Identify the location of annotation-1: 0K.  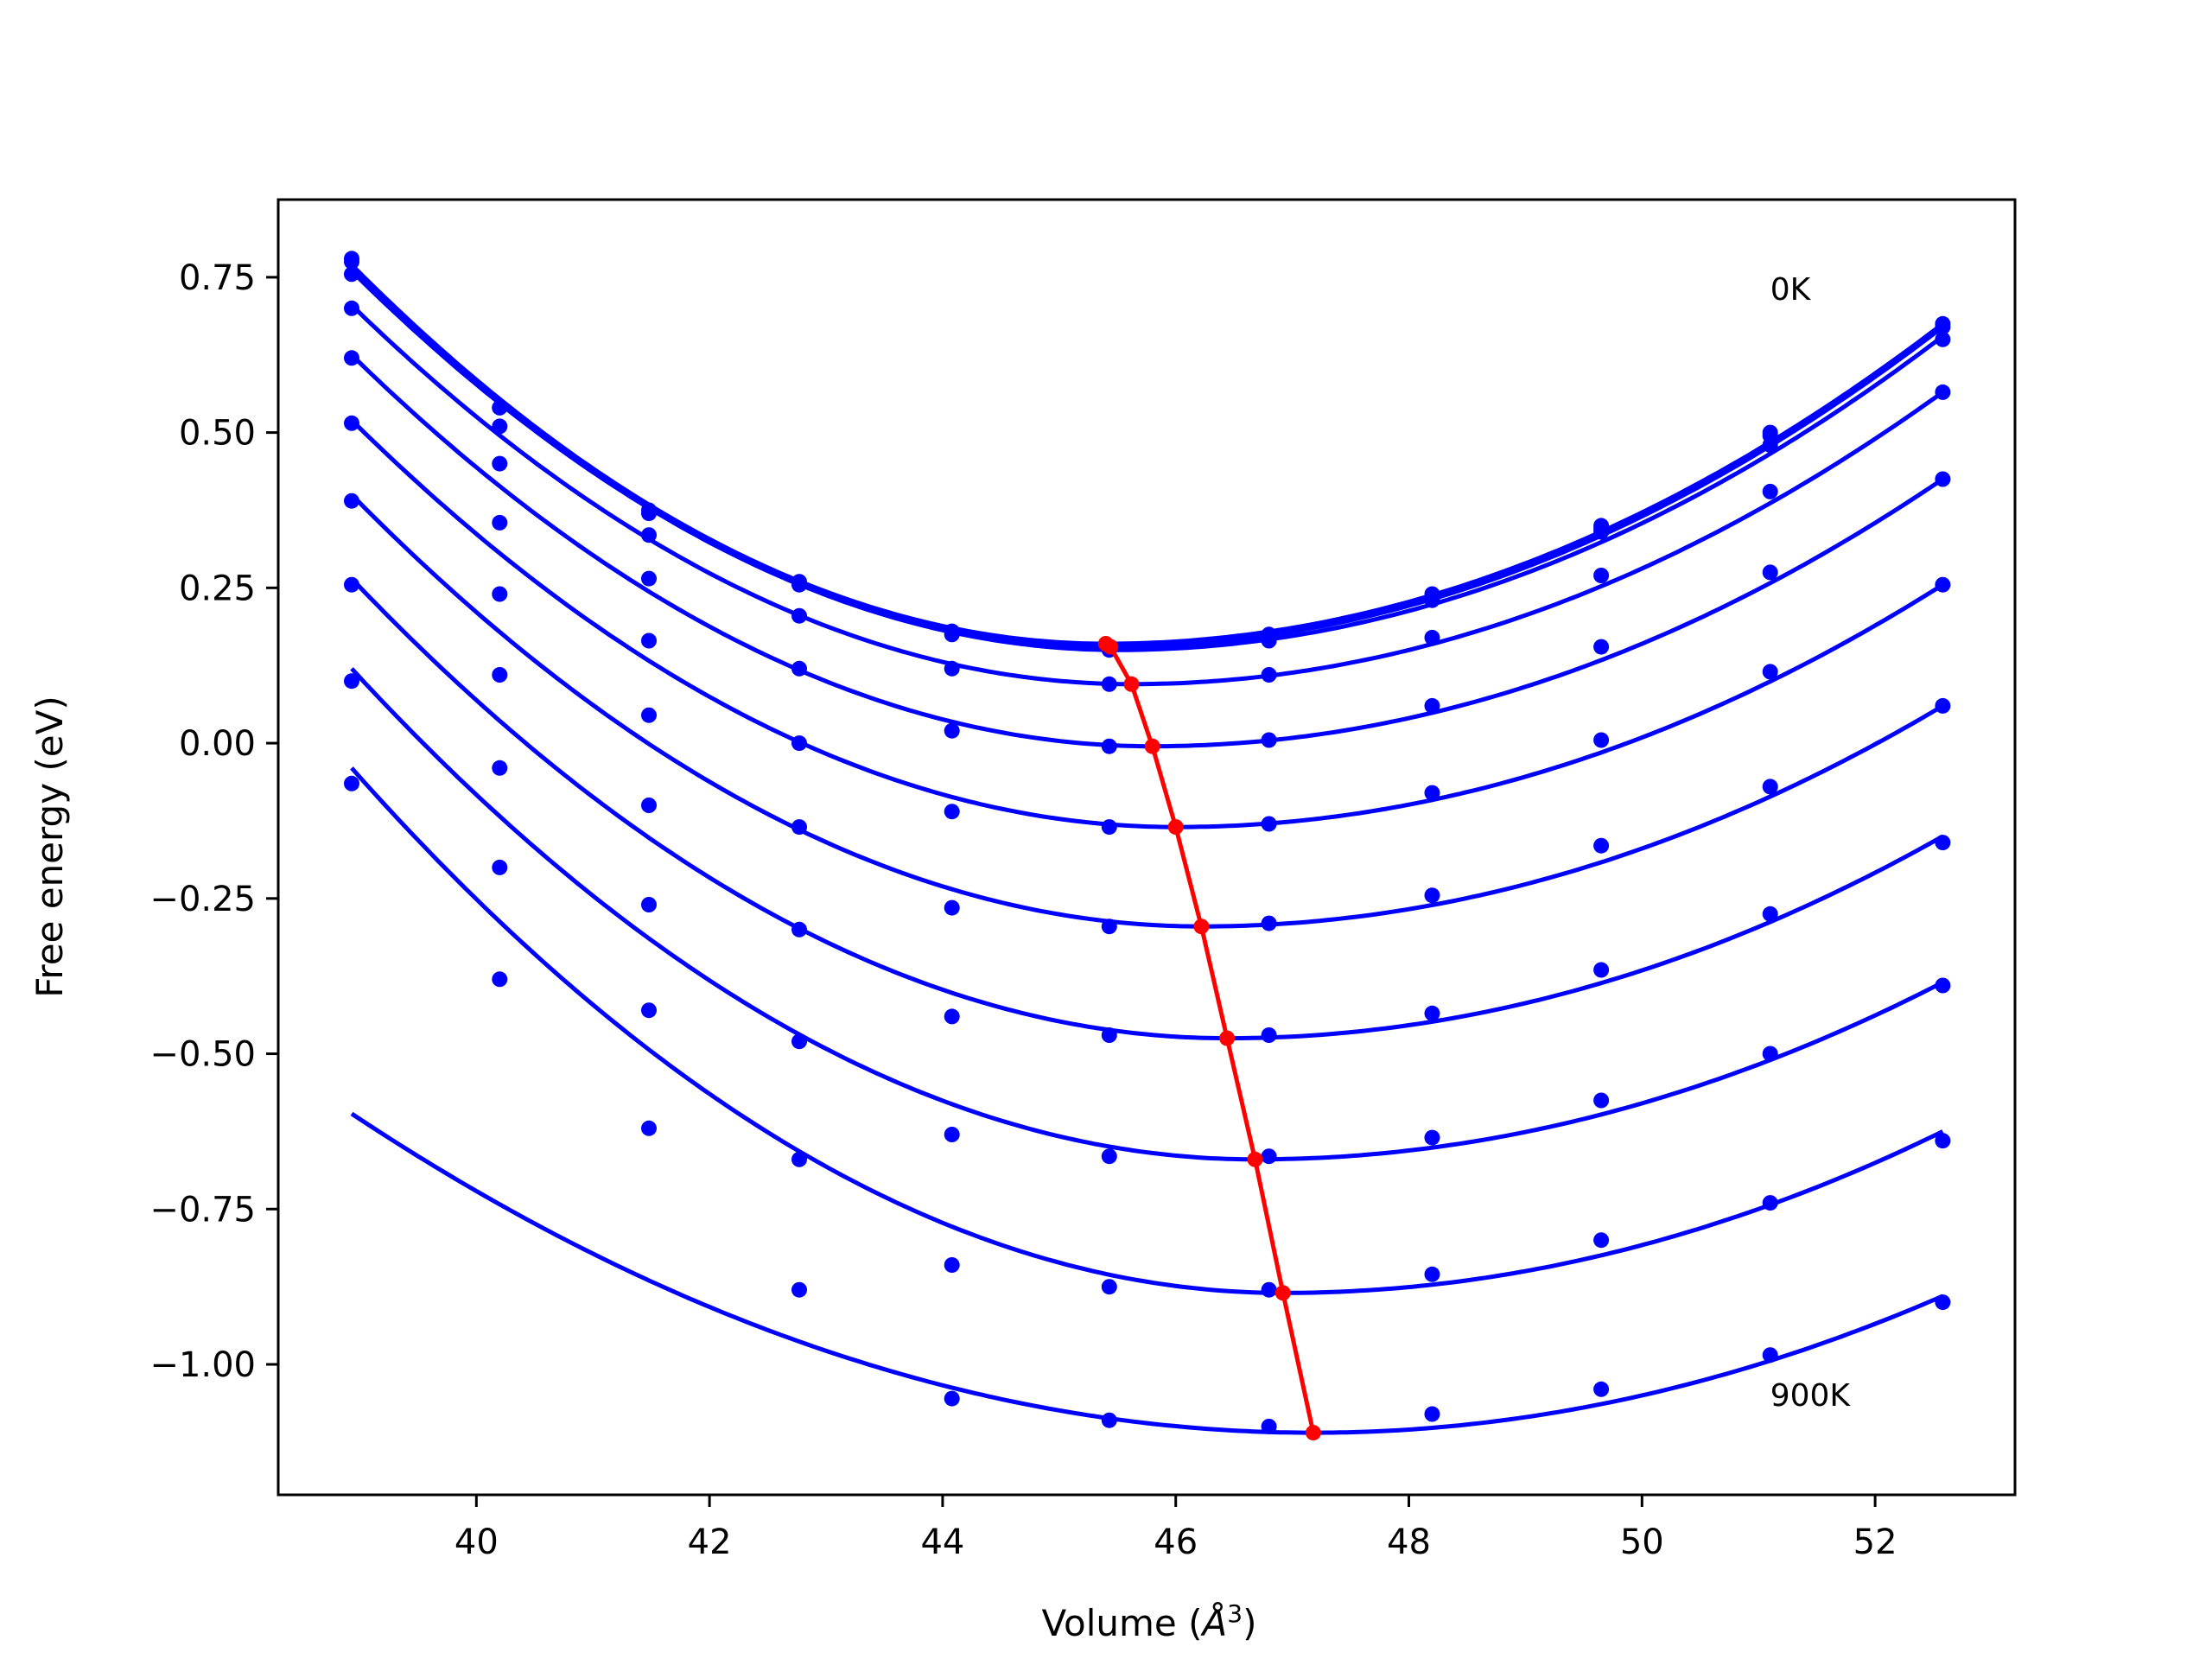
(1791, 290).